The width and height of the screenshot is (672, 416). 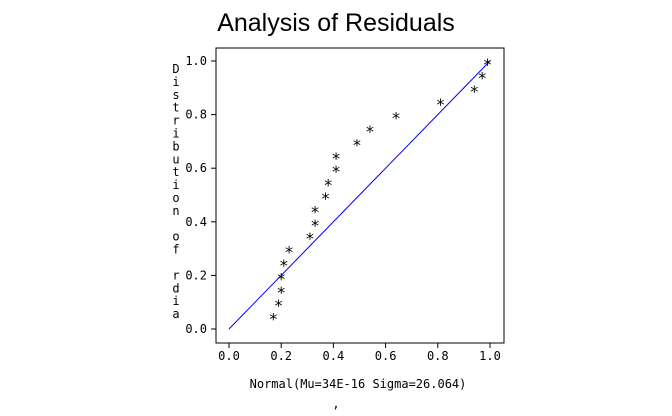 I want to click on y-label-char: s, so click(x=175, y=95).